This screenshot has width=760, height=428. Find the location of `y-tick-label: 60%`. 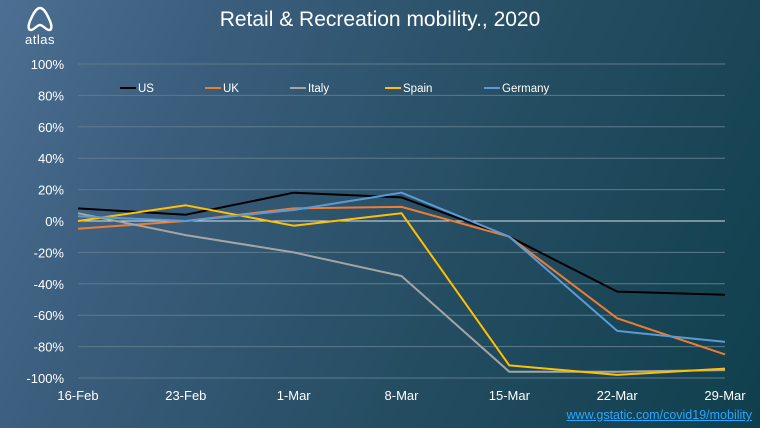

y-tick-label: 60% is located at coordinates (51, 127).